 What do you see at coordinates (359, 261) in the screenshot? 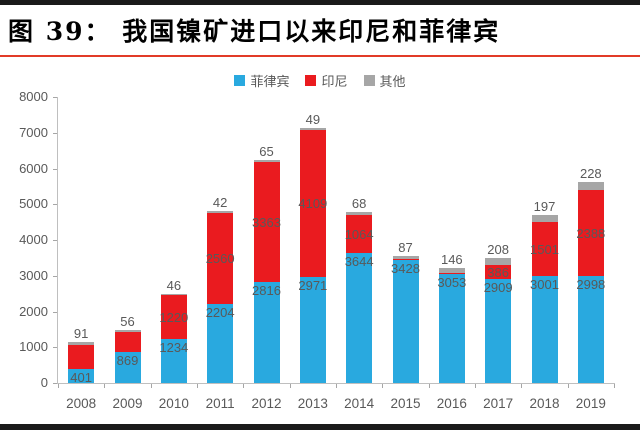
I see `data-label-philippines-2014: 3644` at bounding box center [359, 261].